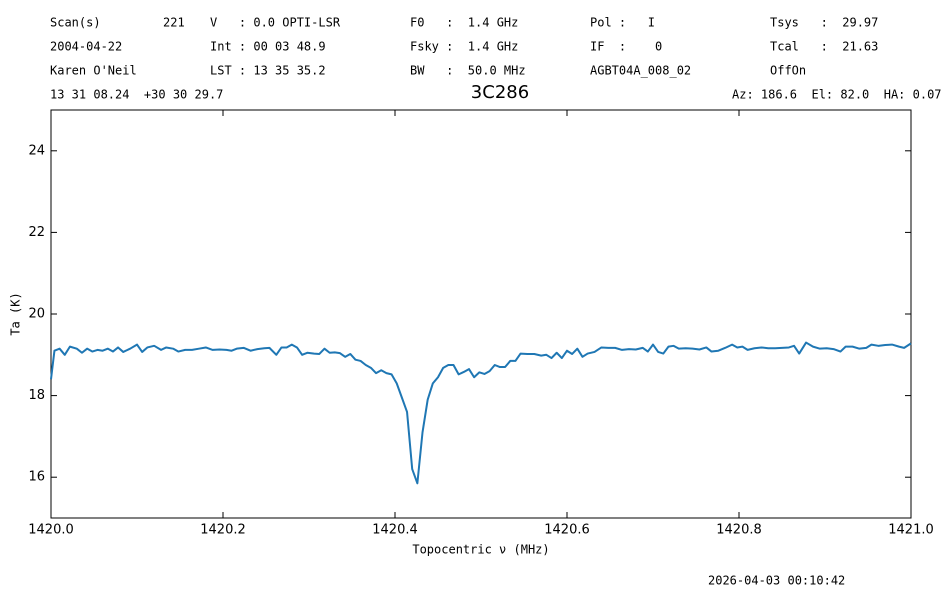 This screenshot has width=946, height=591. What do you see at coordinates (739, 530) in the screenshot?
I see `x-tick-label: 1420.8` at bounding box center [739, 530].